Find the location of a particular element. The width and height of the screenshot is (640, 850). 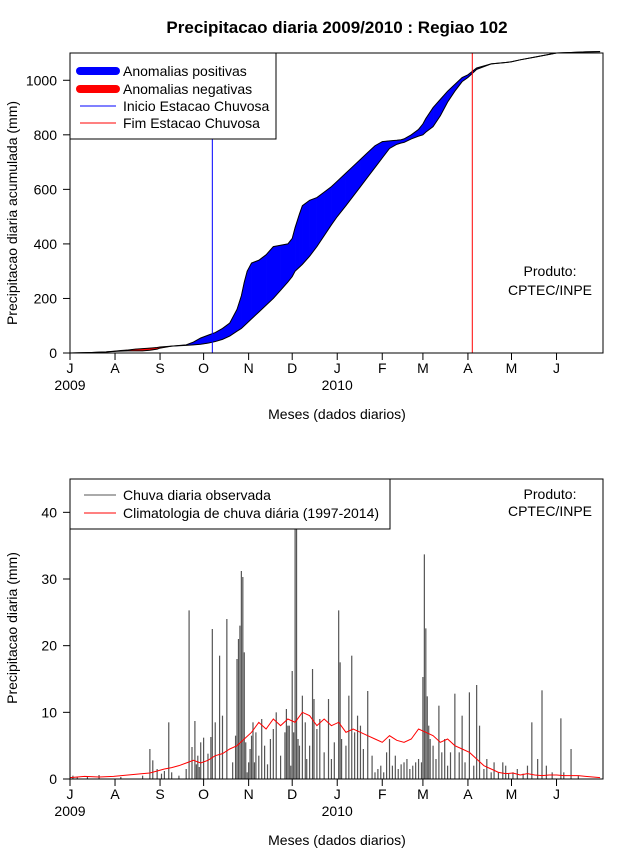

y-tick-label: 200 is located at coordinates (46, 298).